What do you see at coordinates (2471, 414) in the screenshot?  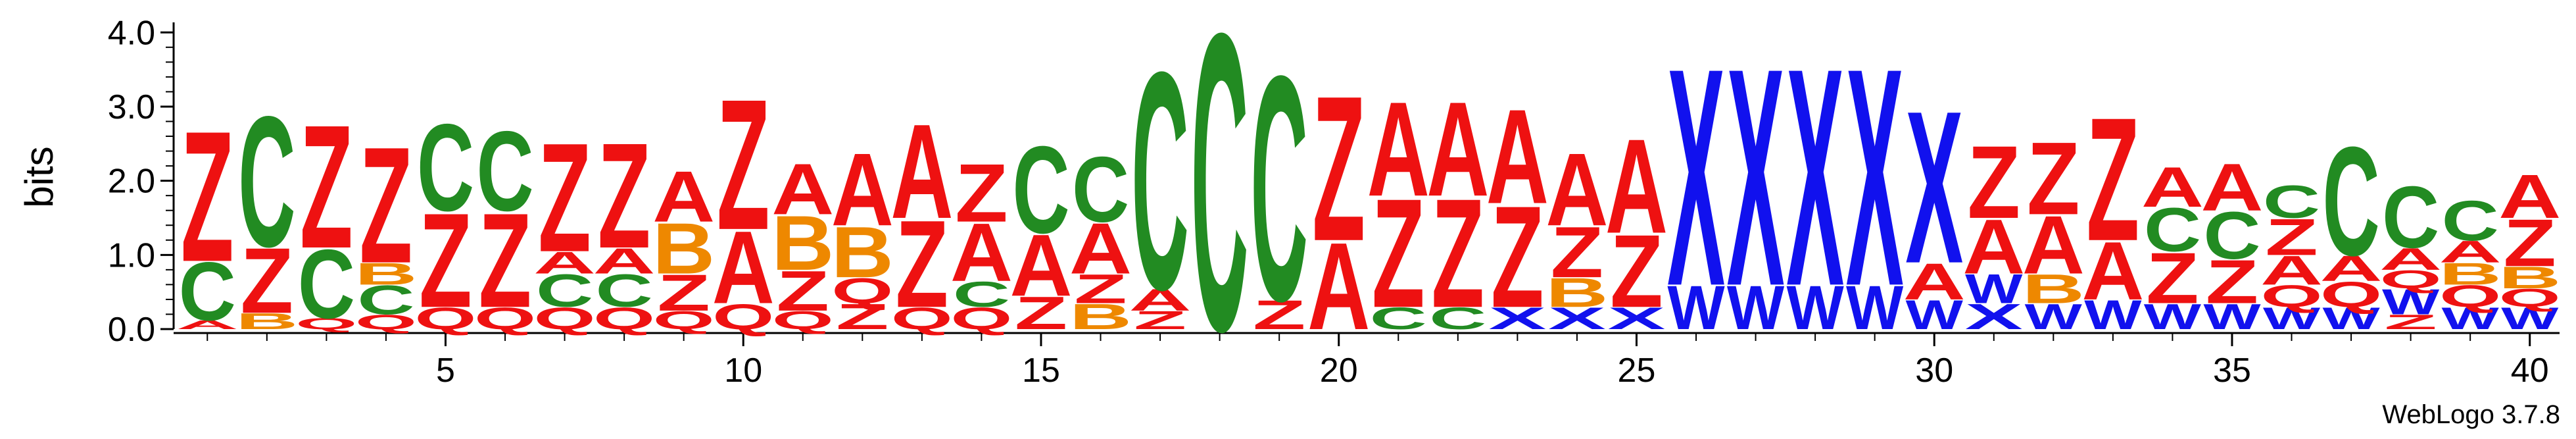 I see `weblogo-credit: WebLogo 3.7.8` at bounding box center [2471, 414].